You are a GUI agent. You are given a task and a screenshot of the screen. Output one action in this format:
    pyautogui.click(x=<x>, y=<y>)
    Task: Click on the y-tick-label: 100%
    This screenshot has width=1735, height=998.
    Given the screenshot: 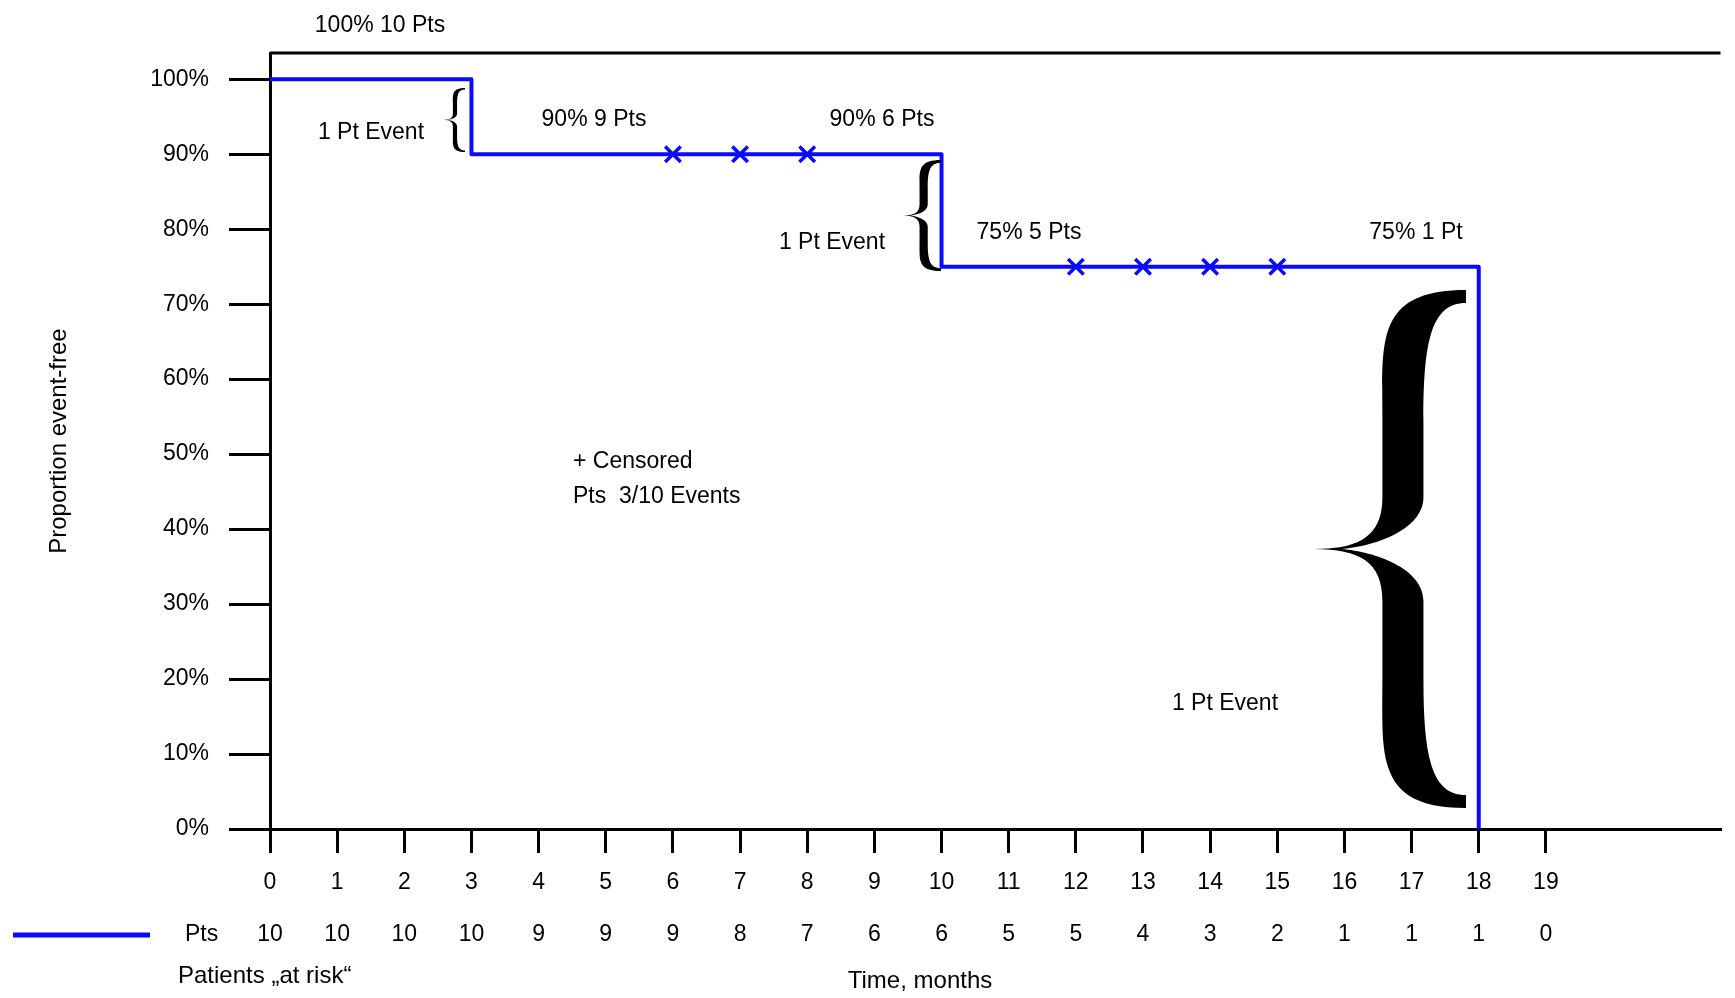 What is the action you would take?
    pyautogui.click(x=179, y=77)
    